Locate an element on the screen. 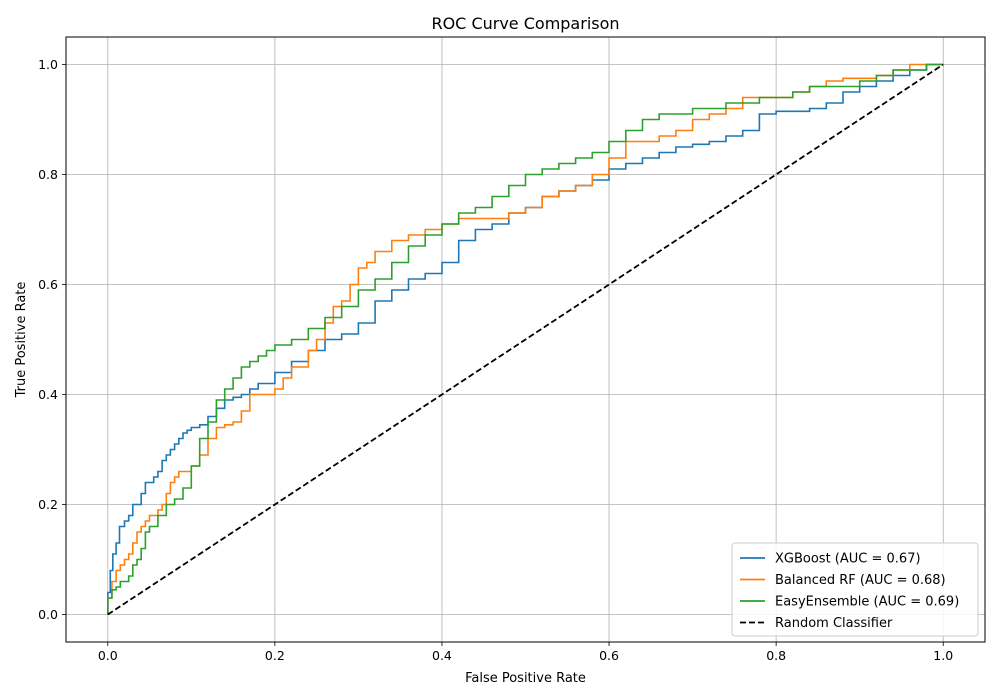  y-tick-label: 0.6 is located at coordinates (48, 284).